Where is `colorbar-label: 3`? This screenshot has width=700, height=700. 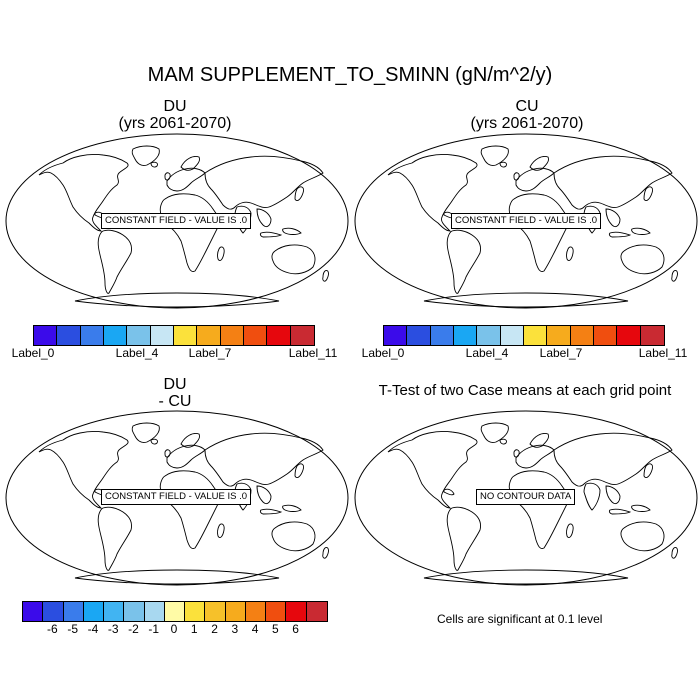
colorbar-label: 3 is located at coordinates (235, 629).